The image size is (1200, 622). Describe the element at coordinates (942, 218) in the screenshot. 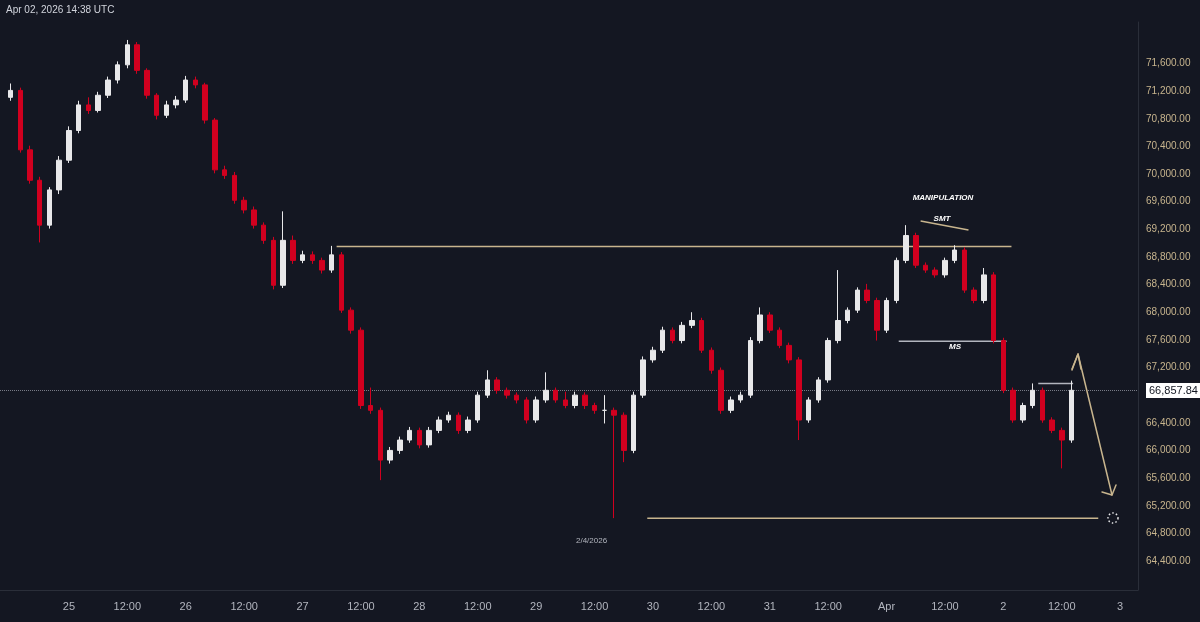

I see `annotation: SMT` at that location.